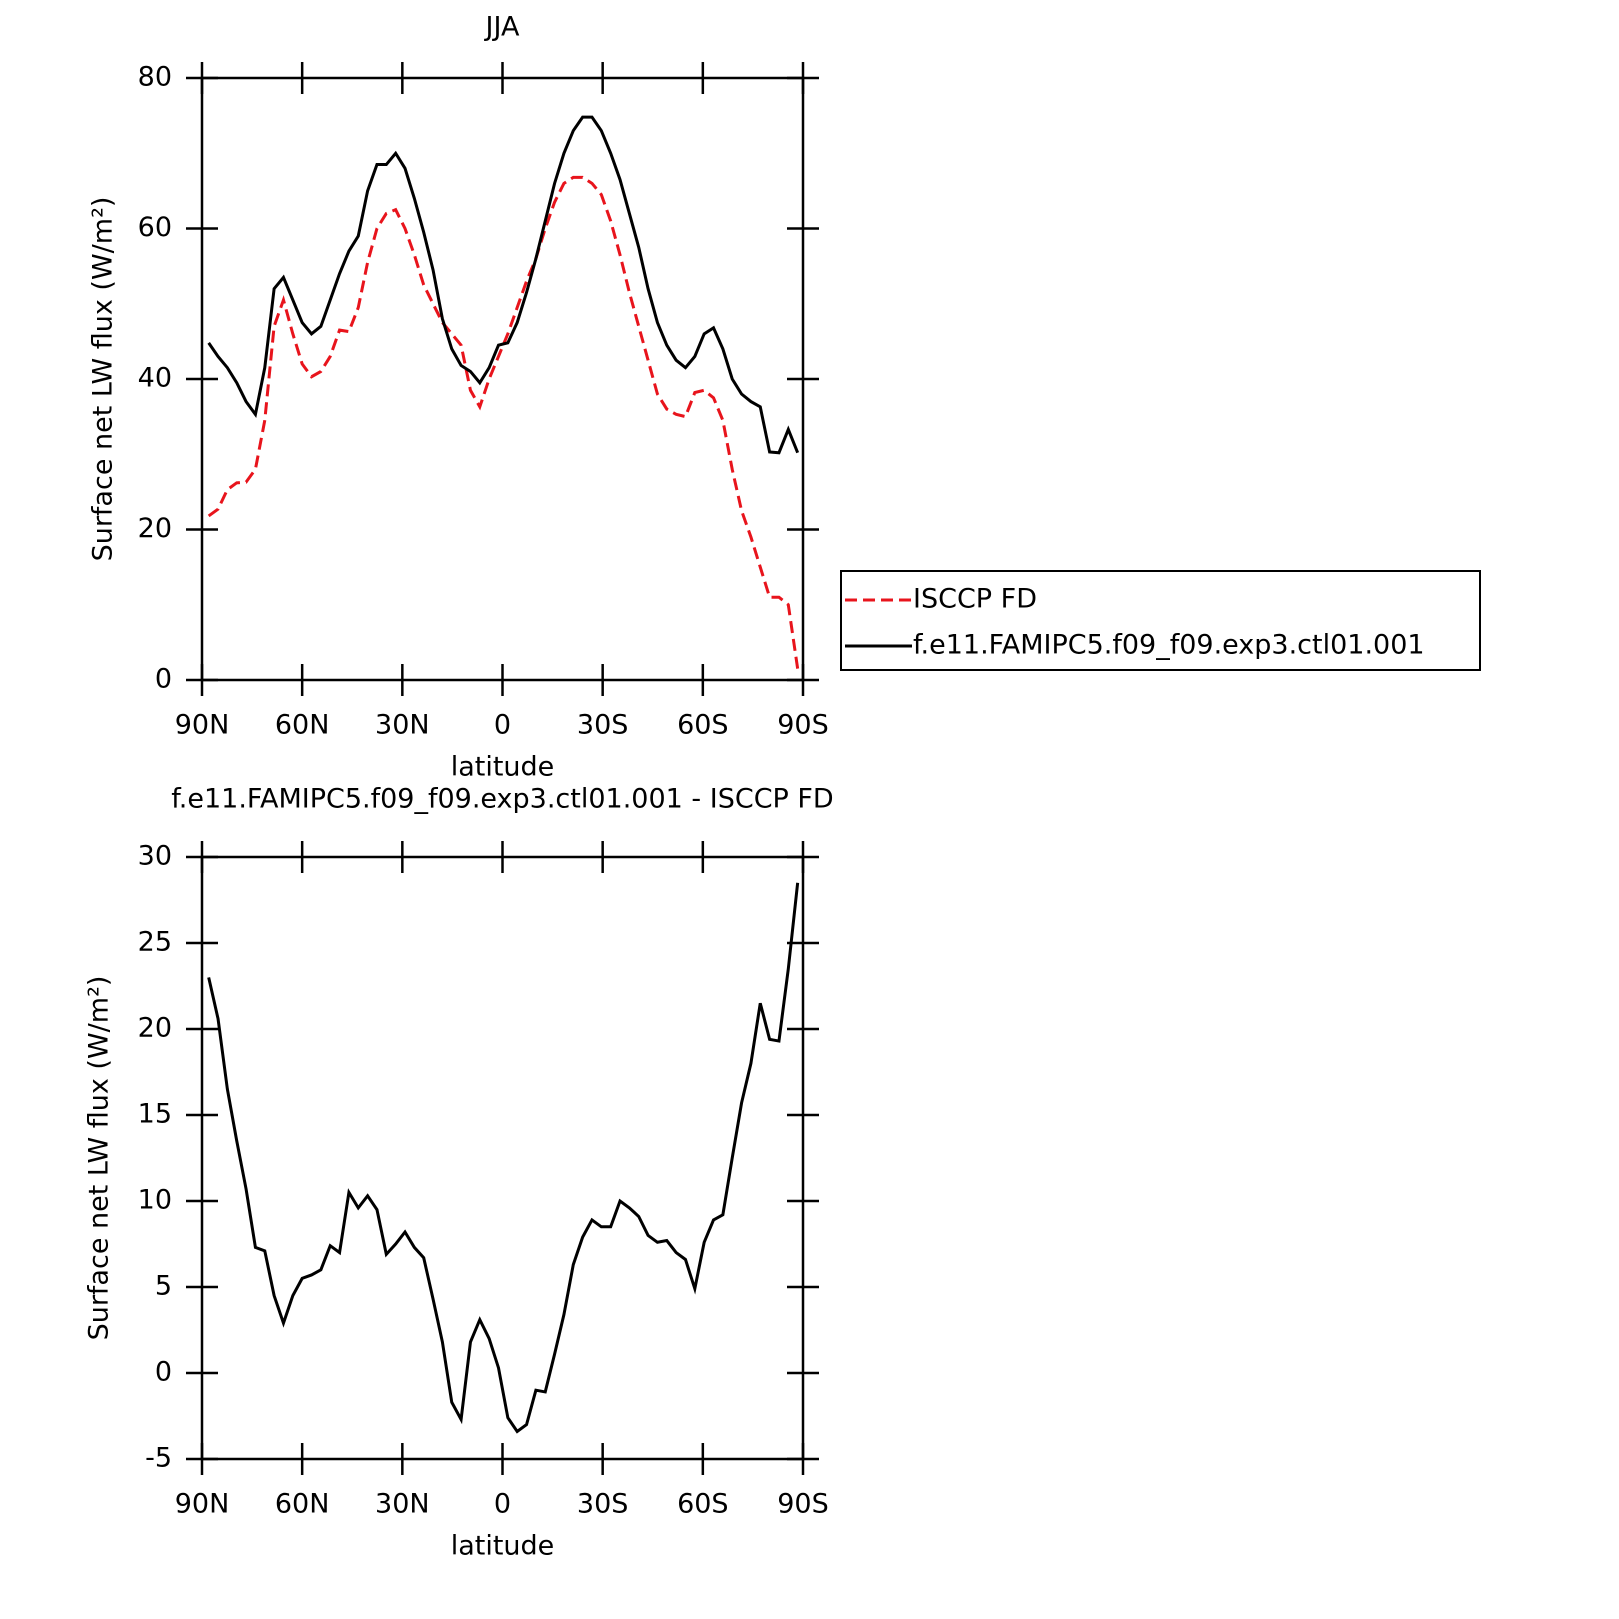  I want to click on legend-label: f.e11.FAMIPC5.f09_f09.exp3.ctl01.001, so click(1169, 645).